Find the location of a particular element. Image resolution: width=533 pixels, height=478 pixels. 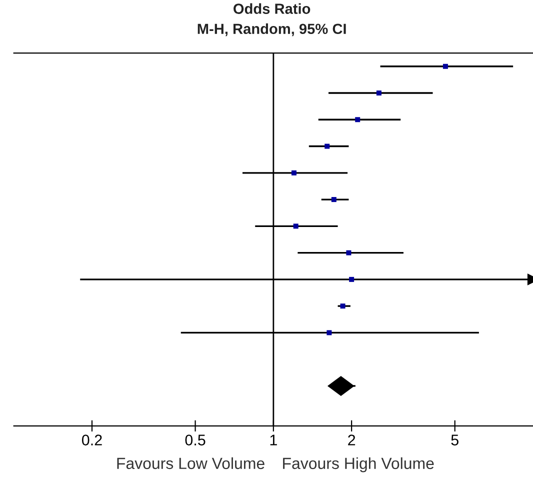

text: Favours High Volume is located at coordinates (358, 464).